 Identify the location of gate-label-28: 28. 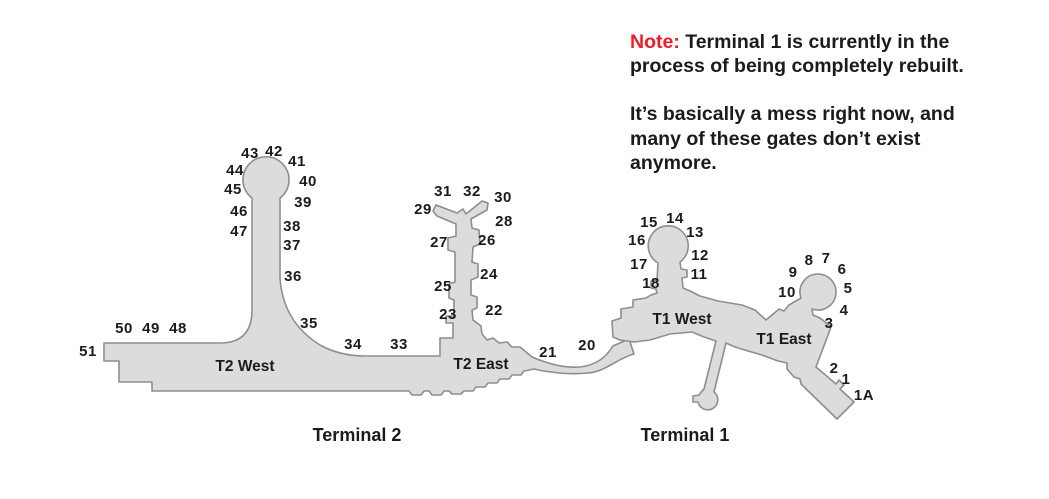
(504, 221).